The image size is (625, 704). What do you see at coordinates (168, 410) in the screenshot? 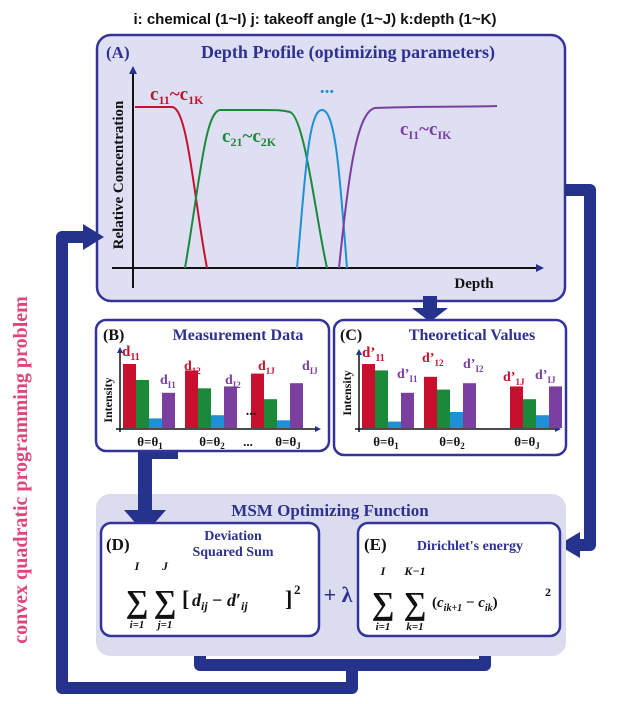
I see `b-bar-g1-s4` at bounding box center [168, 410].